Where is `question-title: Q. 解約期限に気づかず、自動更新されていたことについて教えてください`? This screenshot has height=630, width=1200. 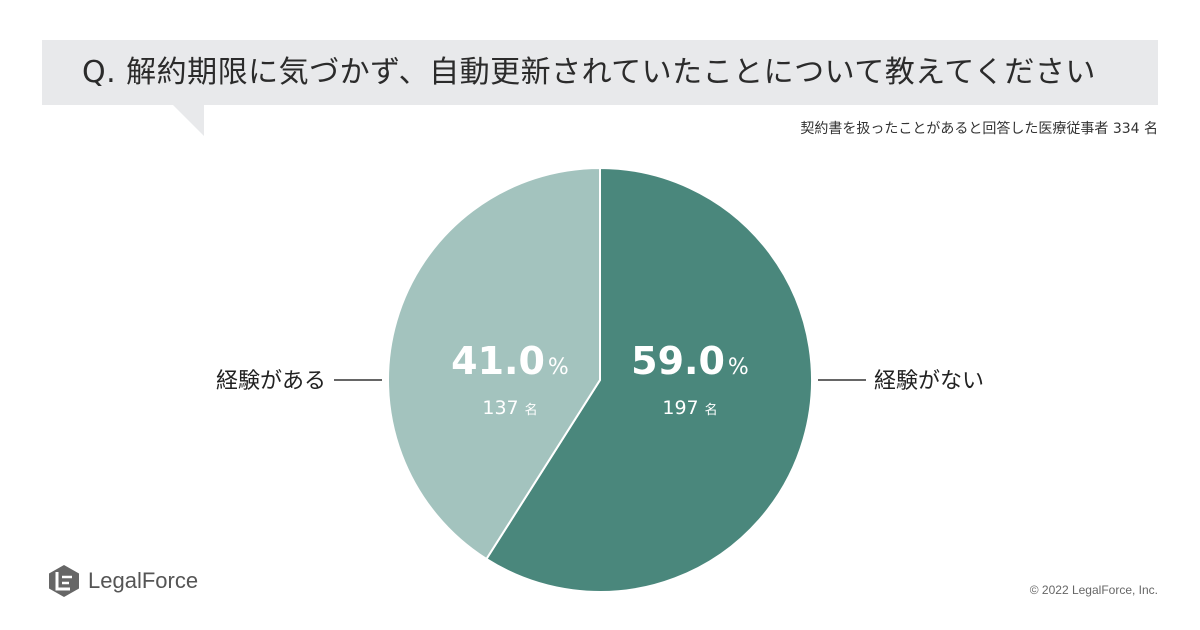 question-title: Q. 解約期限に気づかず、自動更新されていたことについて教えてください is located at coordinates (589, 72).